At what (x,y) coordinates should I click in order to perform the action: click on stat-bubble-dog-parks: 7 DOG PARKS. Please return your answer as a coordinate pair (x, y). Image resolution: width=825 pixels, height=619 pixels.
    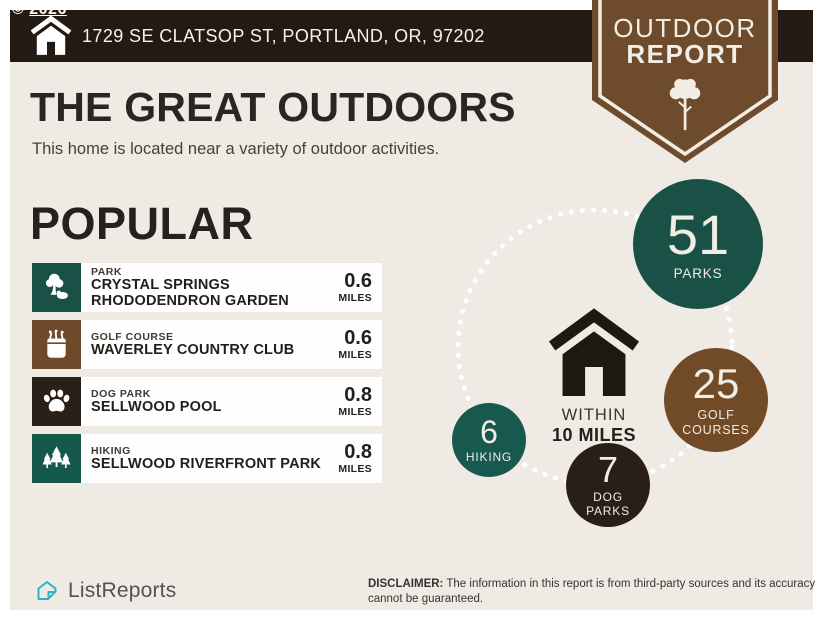
    Looking at the image, I should click on (608, 485).